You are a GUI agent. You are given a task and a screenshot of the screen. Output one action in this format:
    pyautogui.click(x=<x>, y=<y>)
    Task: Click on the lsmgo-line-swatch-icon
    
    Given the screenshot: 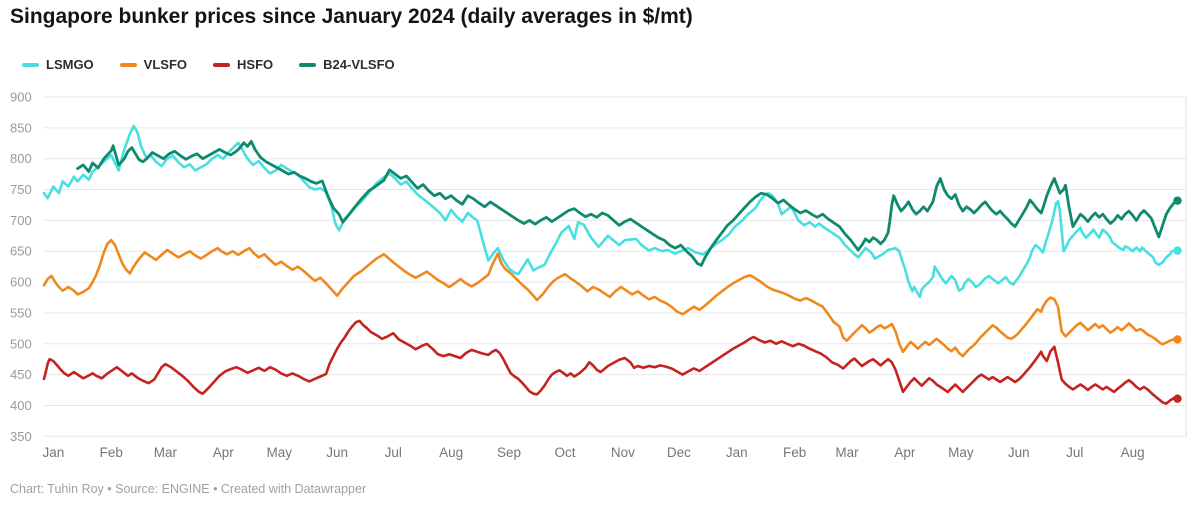 What is the action you would take?
    pyautogui.click(x=30, y=64)
    